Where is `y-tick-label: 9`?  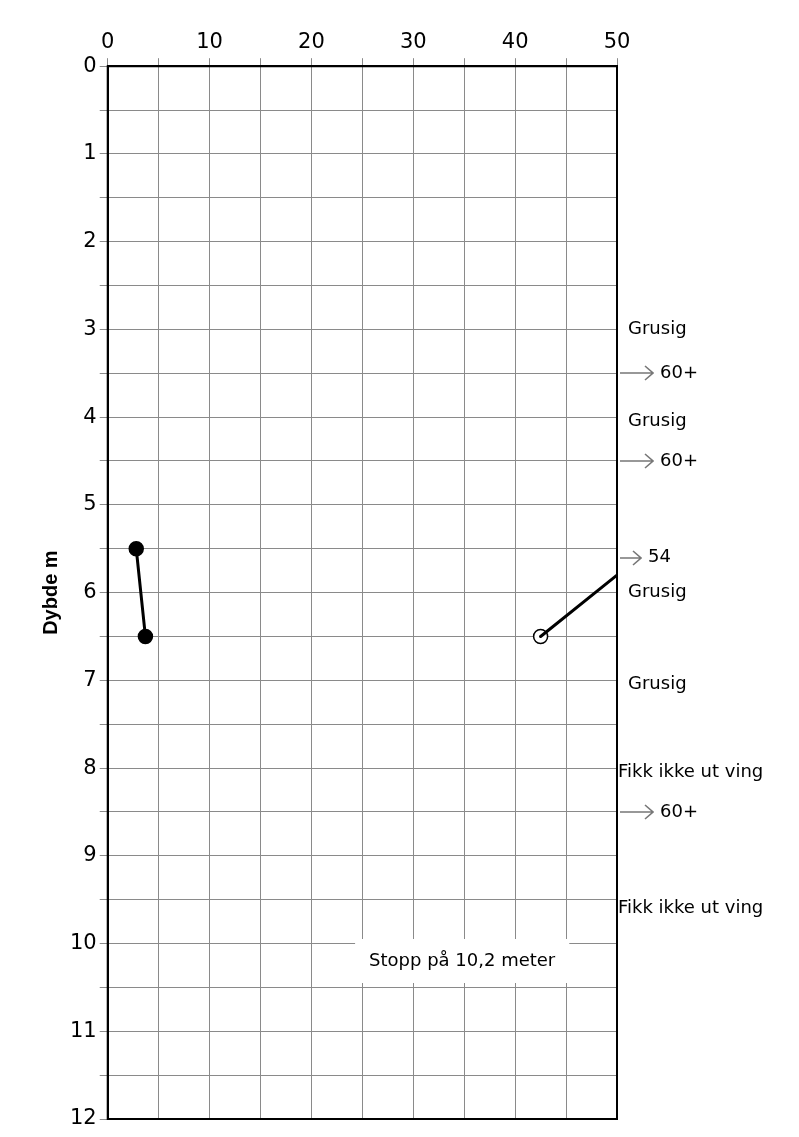
y-tick-label: 9 is located at coordinates (90, 854).